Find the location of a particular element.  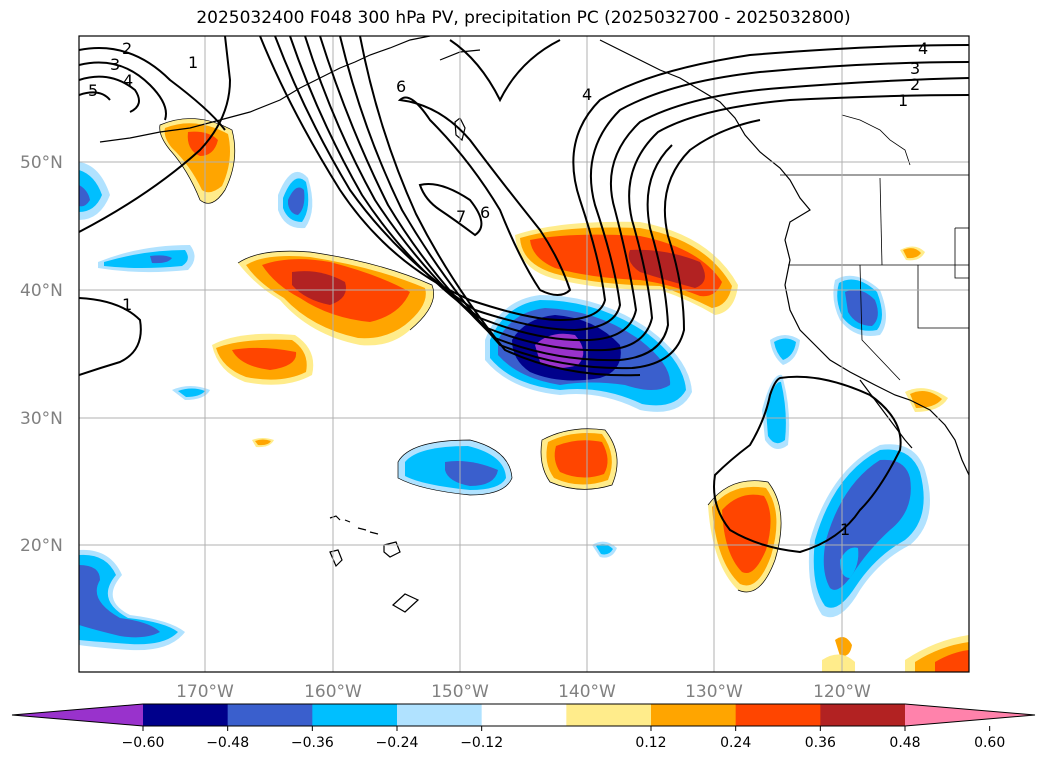

lat-label: 30°N is located at coordinates (41, 419).